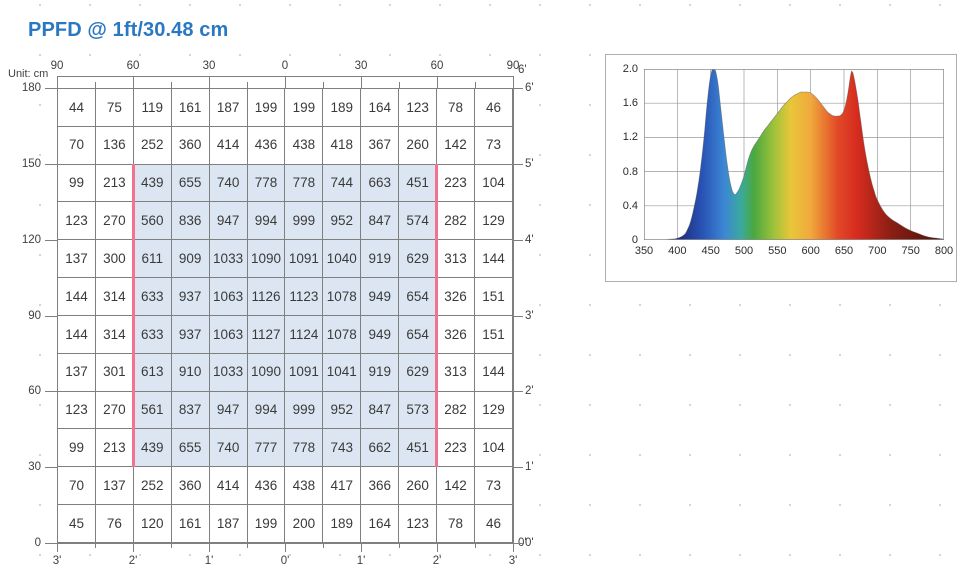  Describe the element at coordinates (342, 486) in the screenshot. I see `ppfd-cell: 417` at that location.